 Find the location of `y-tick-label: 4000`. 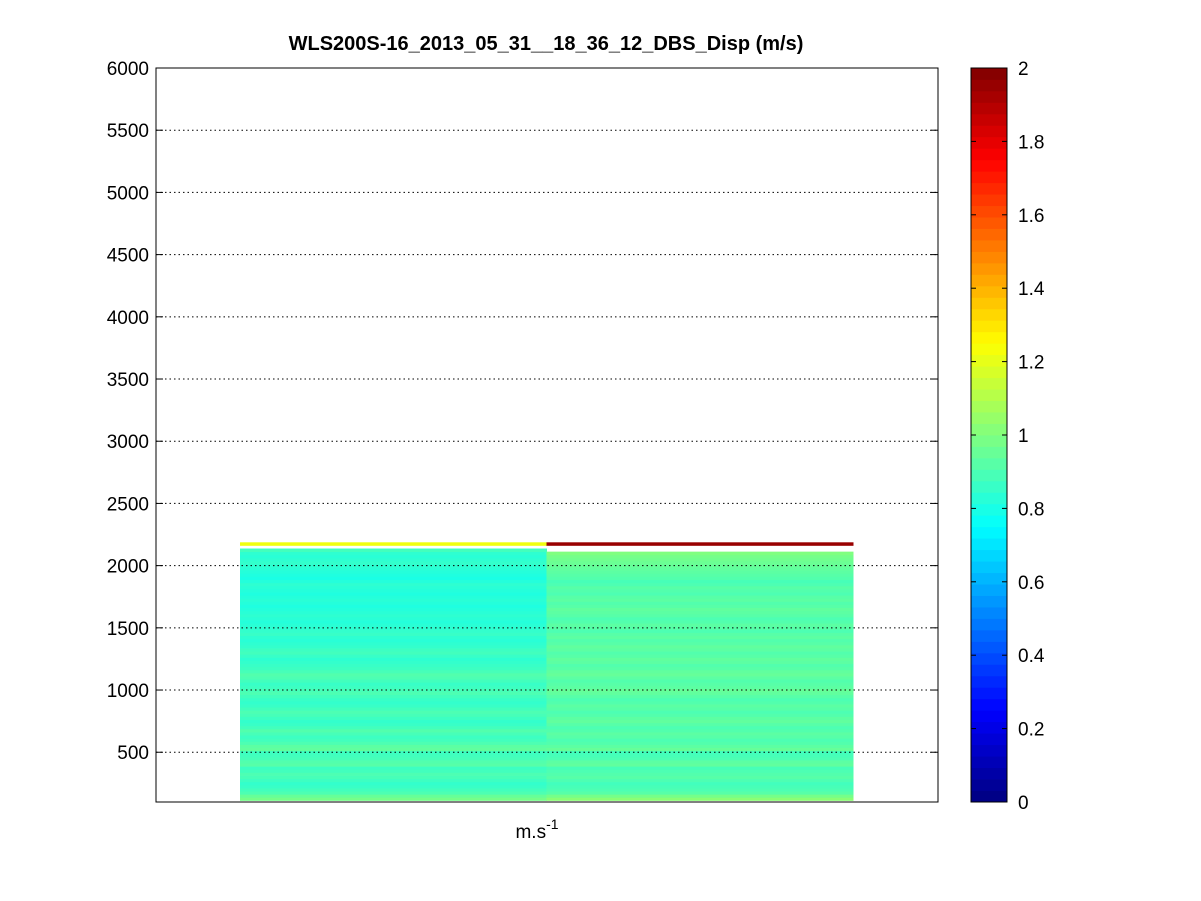

y-tick-label: 4000 is located at coordinates (128, 318).